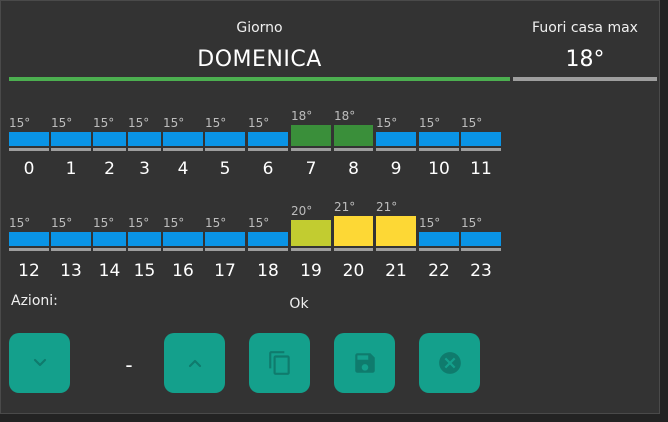  What do you see at coordinates (439, 271) in the screenshot?
I see `slot-hour-label: 22` at bounding box center [439, 271].